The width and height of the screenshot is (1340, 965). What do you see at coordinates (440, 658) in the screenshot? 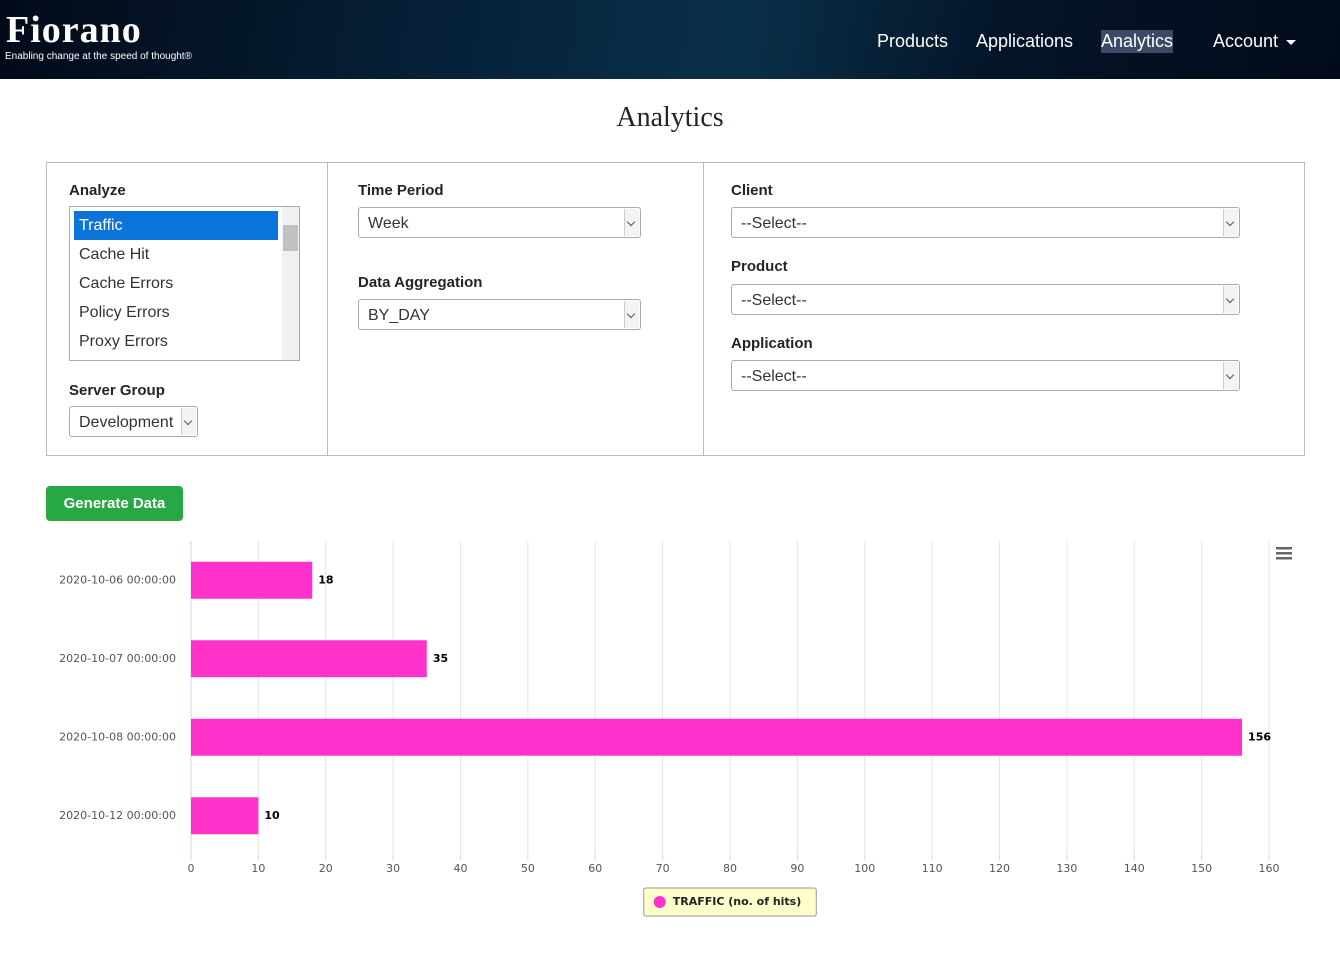
I see `data-label: 35` at bounding box center [440, 658].